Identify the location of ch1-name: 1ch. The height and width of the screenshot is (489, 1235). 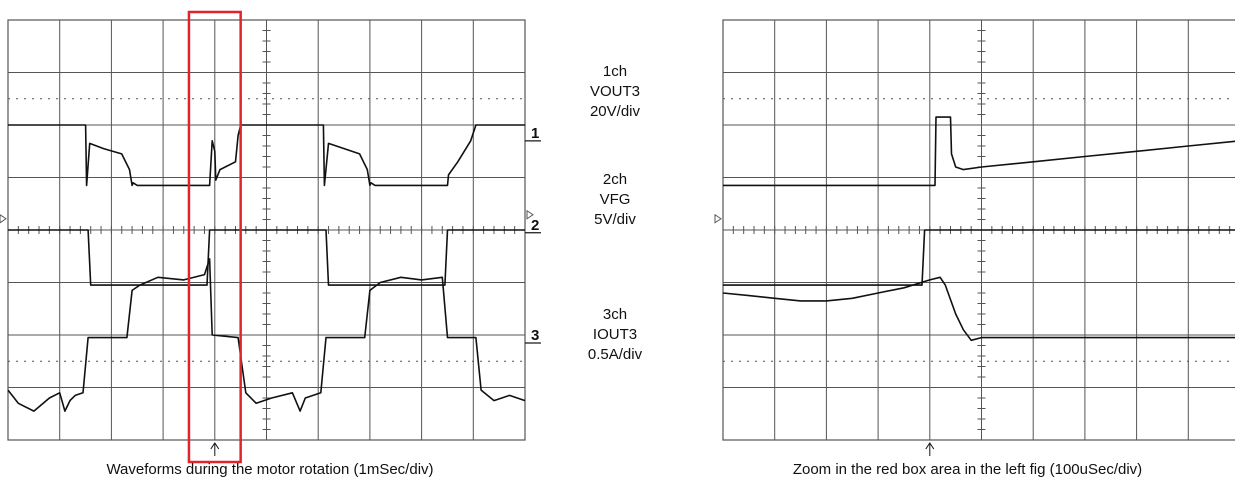
(615, 71).